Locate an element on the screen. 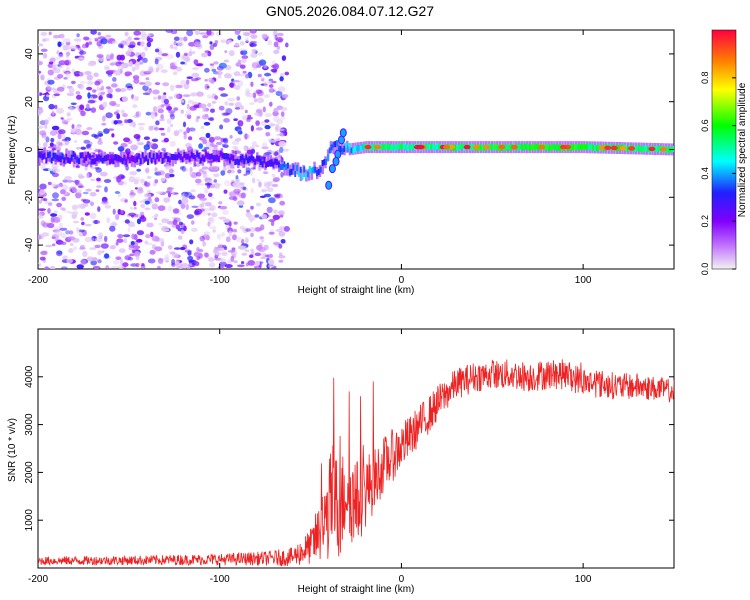 This screenshot has height=600, width=750. ridge-branch is located at coordinates (329, 185).